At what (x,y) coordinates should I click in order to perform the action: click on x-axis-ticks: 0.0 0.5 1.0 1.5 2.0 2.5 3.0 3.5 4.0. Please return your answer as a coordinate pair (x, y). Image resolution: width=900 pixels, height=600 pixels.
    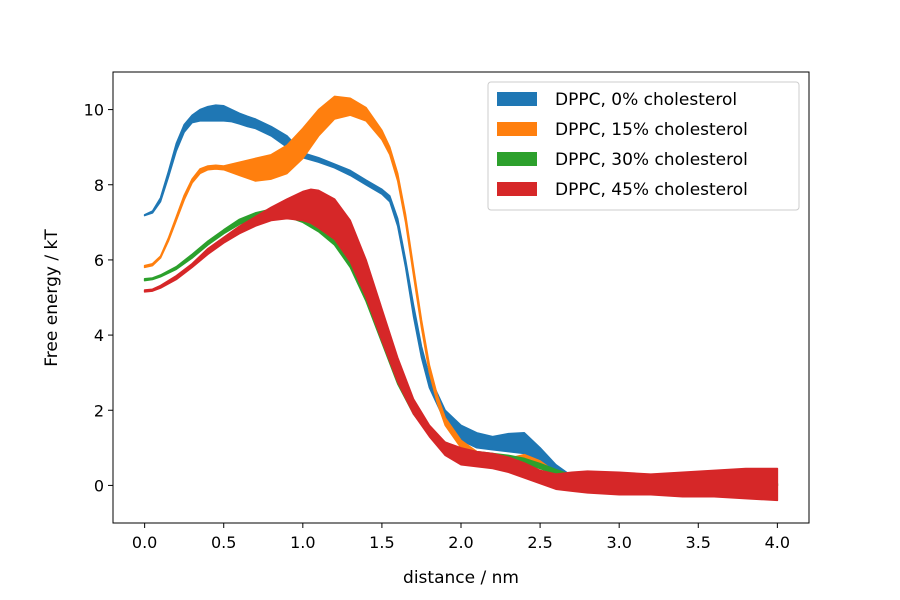
    Looking at the image, I should click on (461, 537).